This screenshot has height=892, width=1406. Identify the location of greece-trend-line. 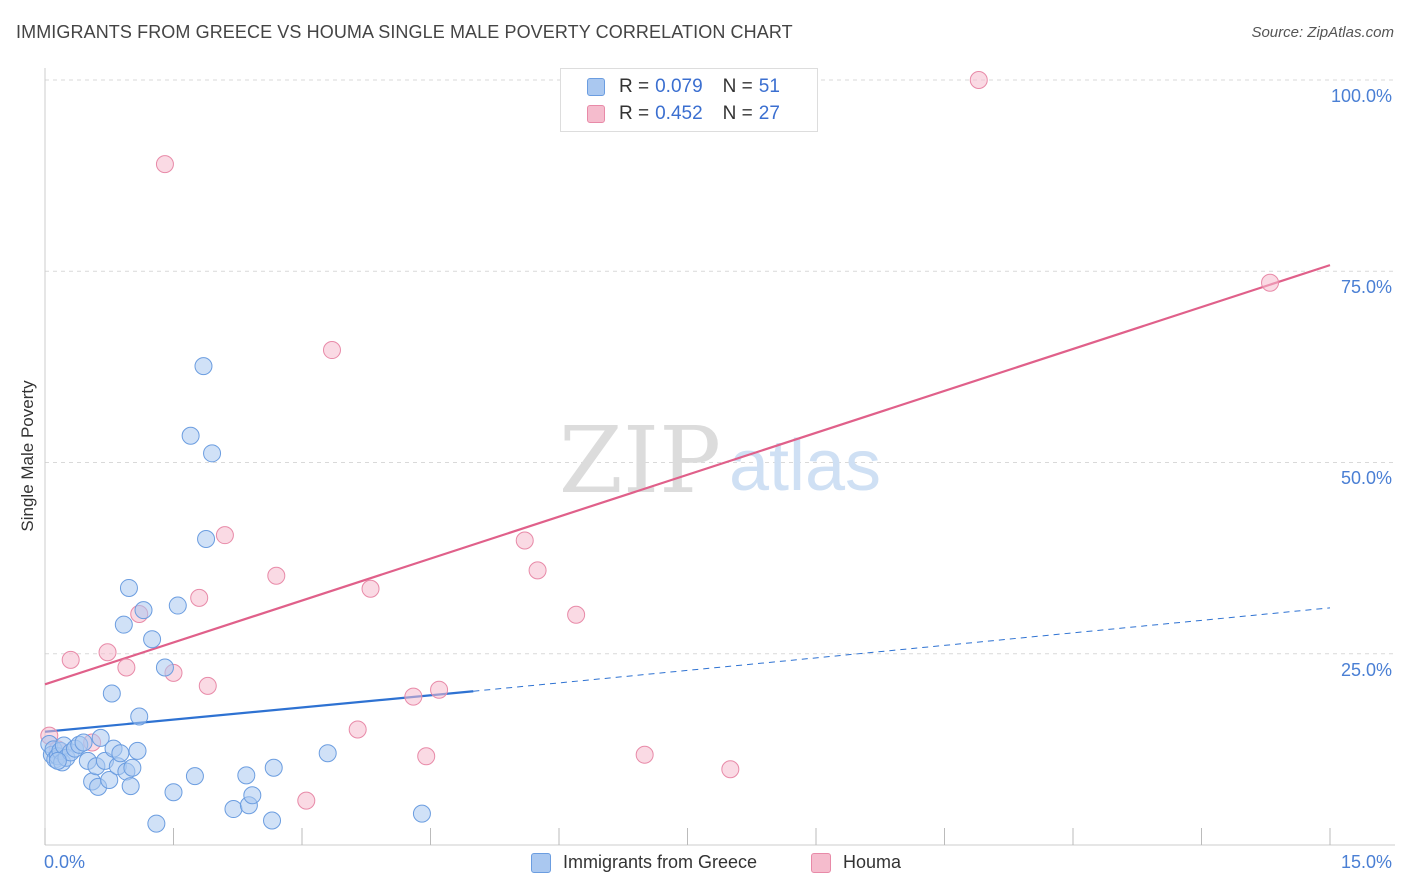
(259, 711).